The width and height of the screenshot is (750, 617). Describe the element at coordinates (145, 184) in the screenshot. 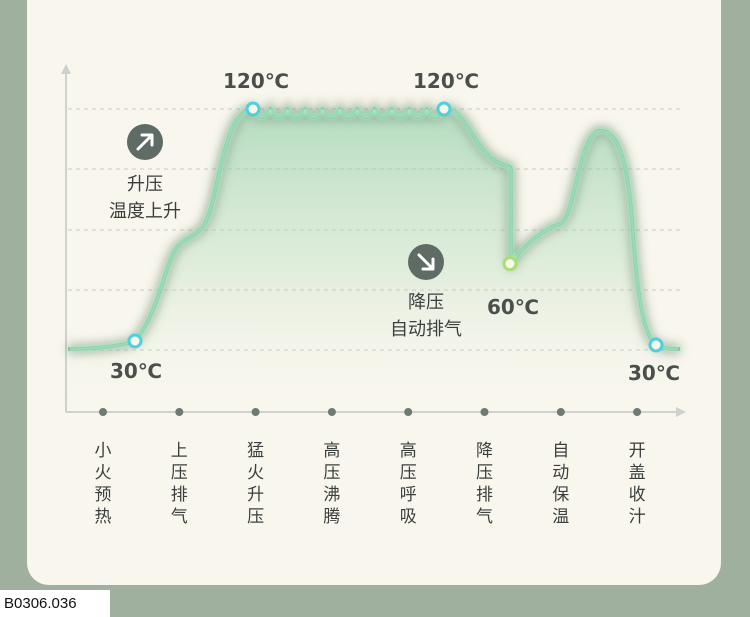

I see `annotation-text: 升压` at that location.